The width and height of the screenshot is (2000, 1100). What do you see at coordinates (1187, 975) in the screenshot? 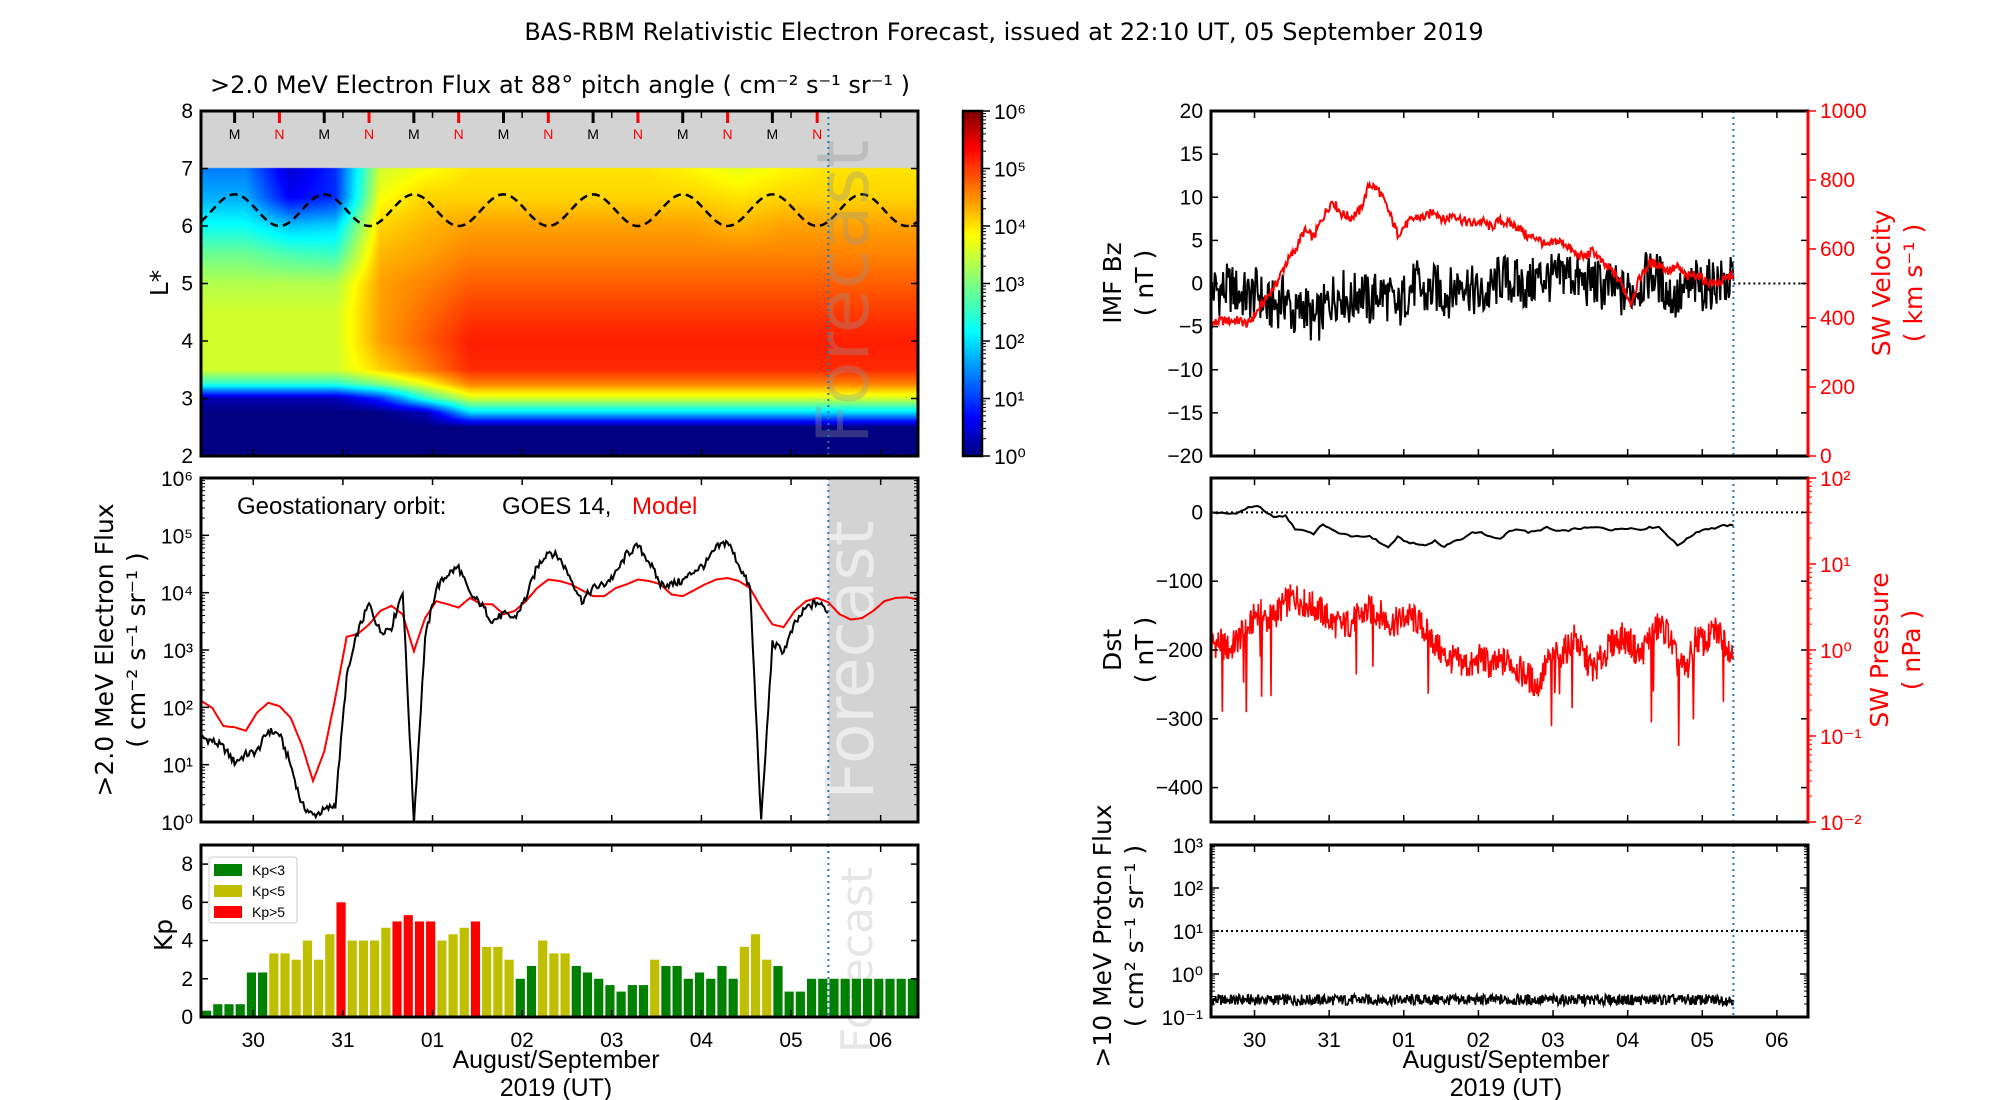
I see `proton-ytick-label: 10⁰` at bounding box center [1187, 975].